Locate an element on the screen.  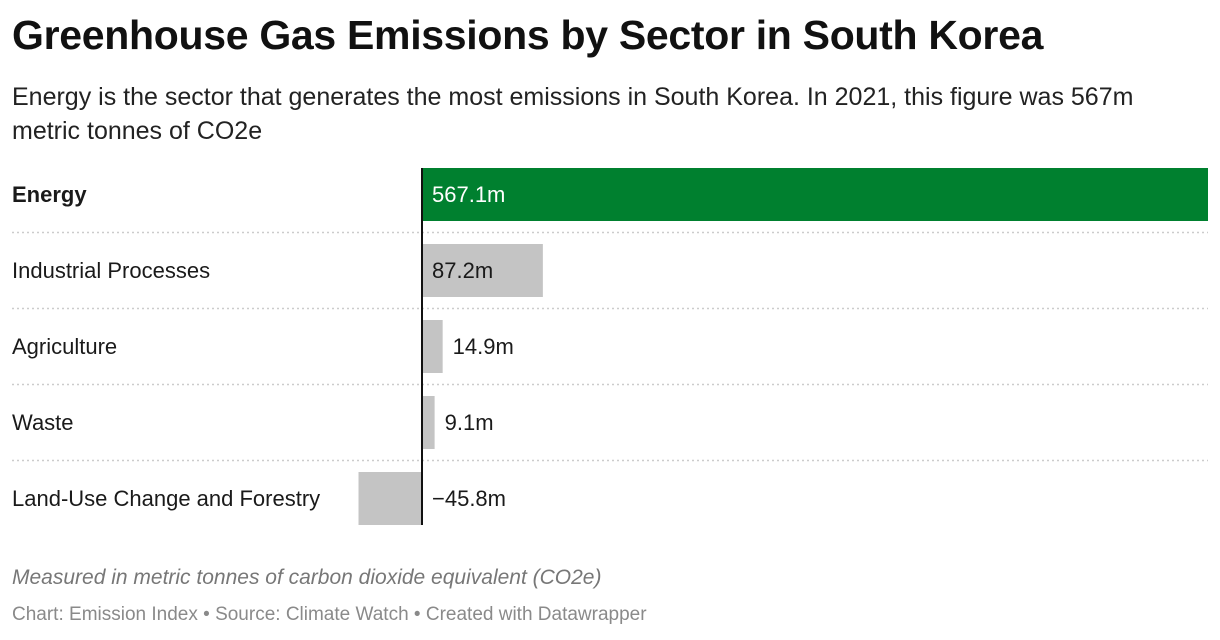
category-label: Agriculture is located at coordinates (64, 346).